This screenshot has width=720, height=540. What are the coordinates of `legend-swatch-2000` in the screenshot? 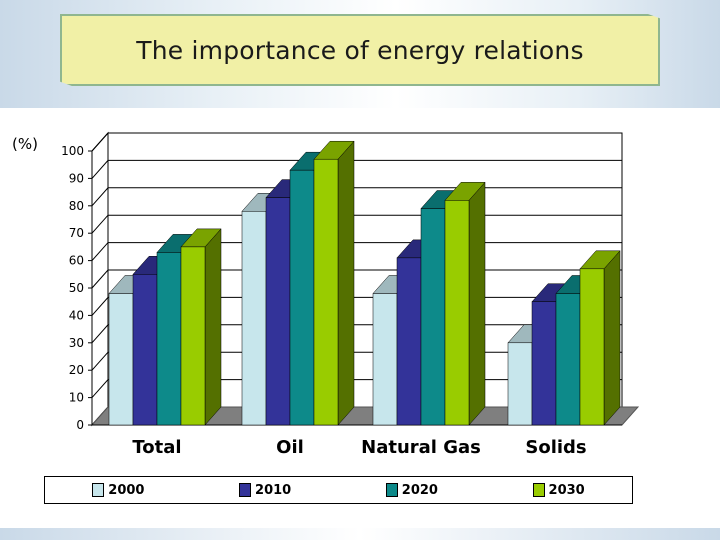 It's located at (98, 490).